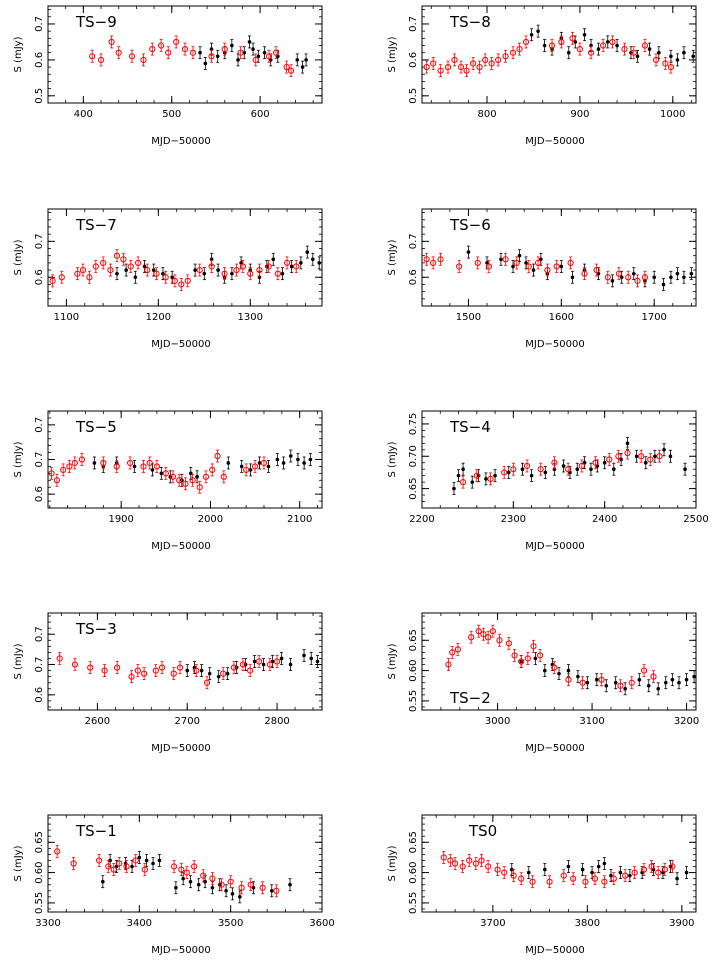 Image resolution: width=720 pixels, height=960 pixels. What do you see at coordinates (180, 546) in the screenshot?
I see `x-axis-label: MJD−50000` at bounding box center [180, 546].